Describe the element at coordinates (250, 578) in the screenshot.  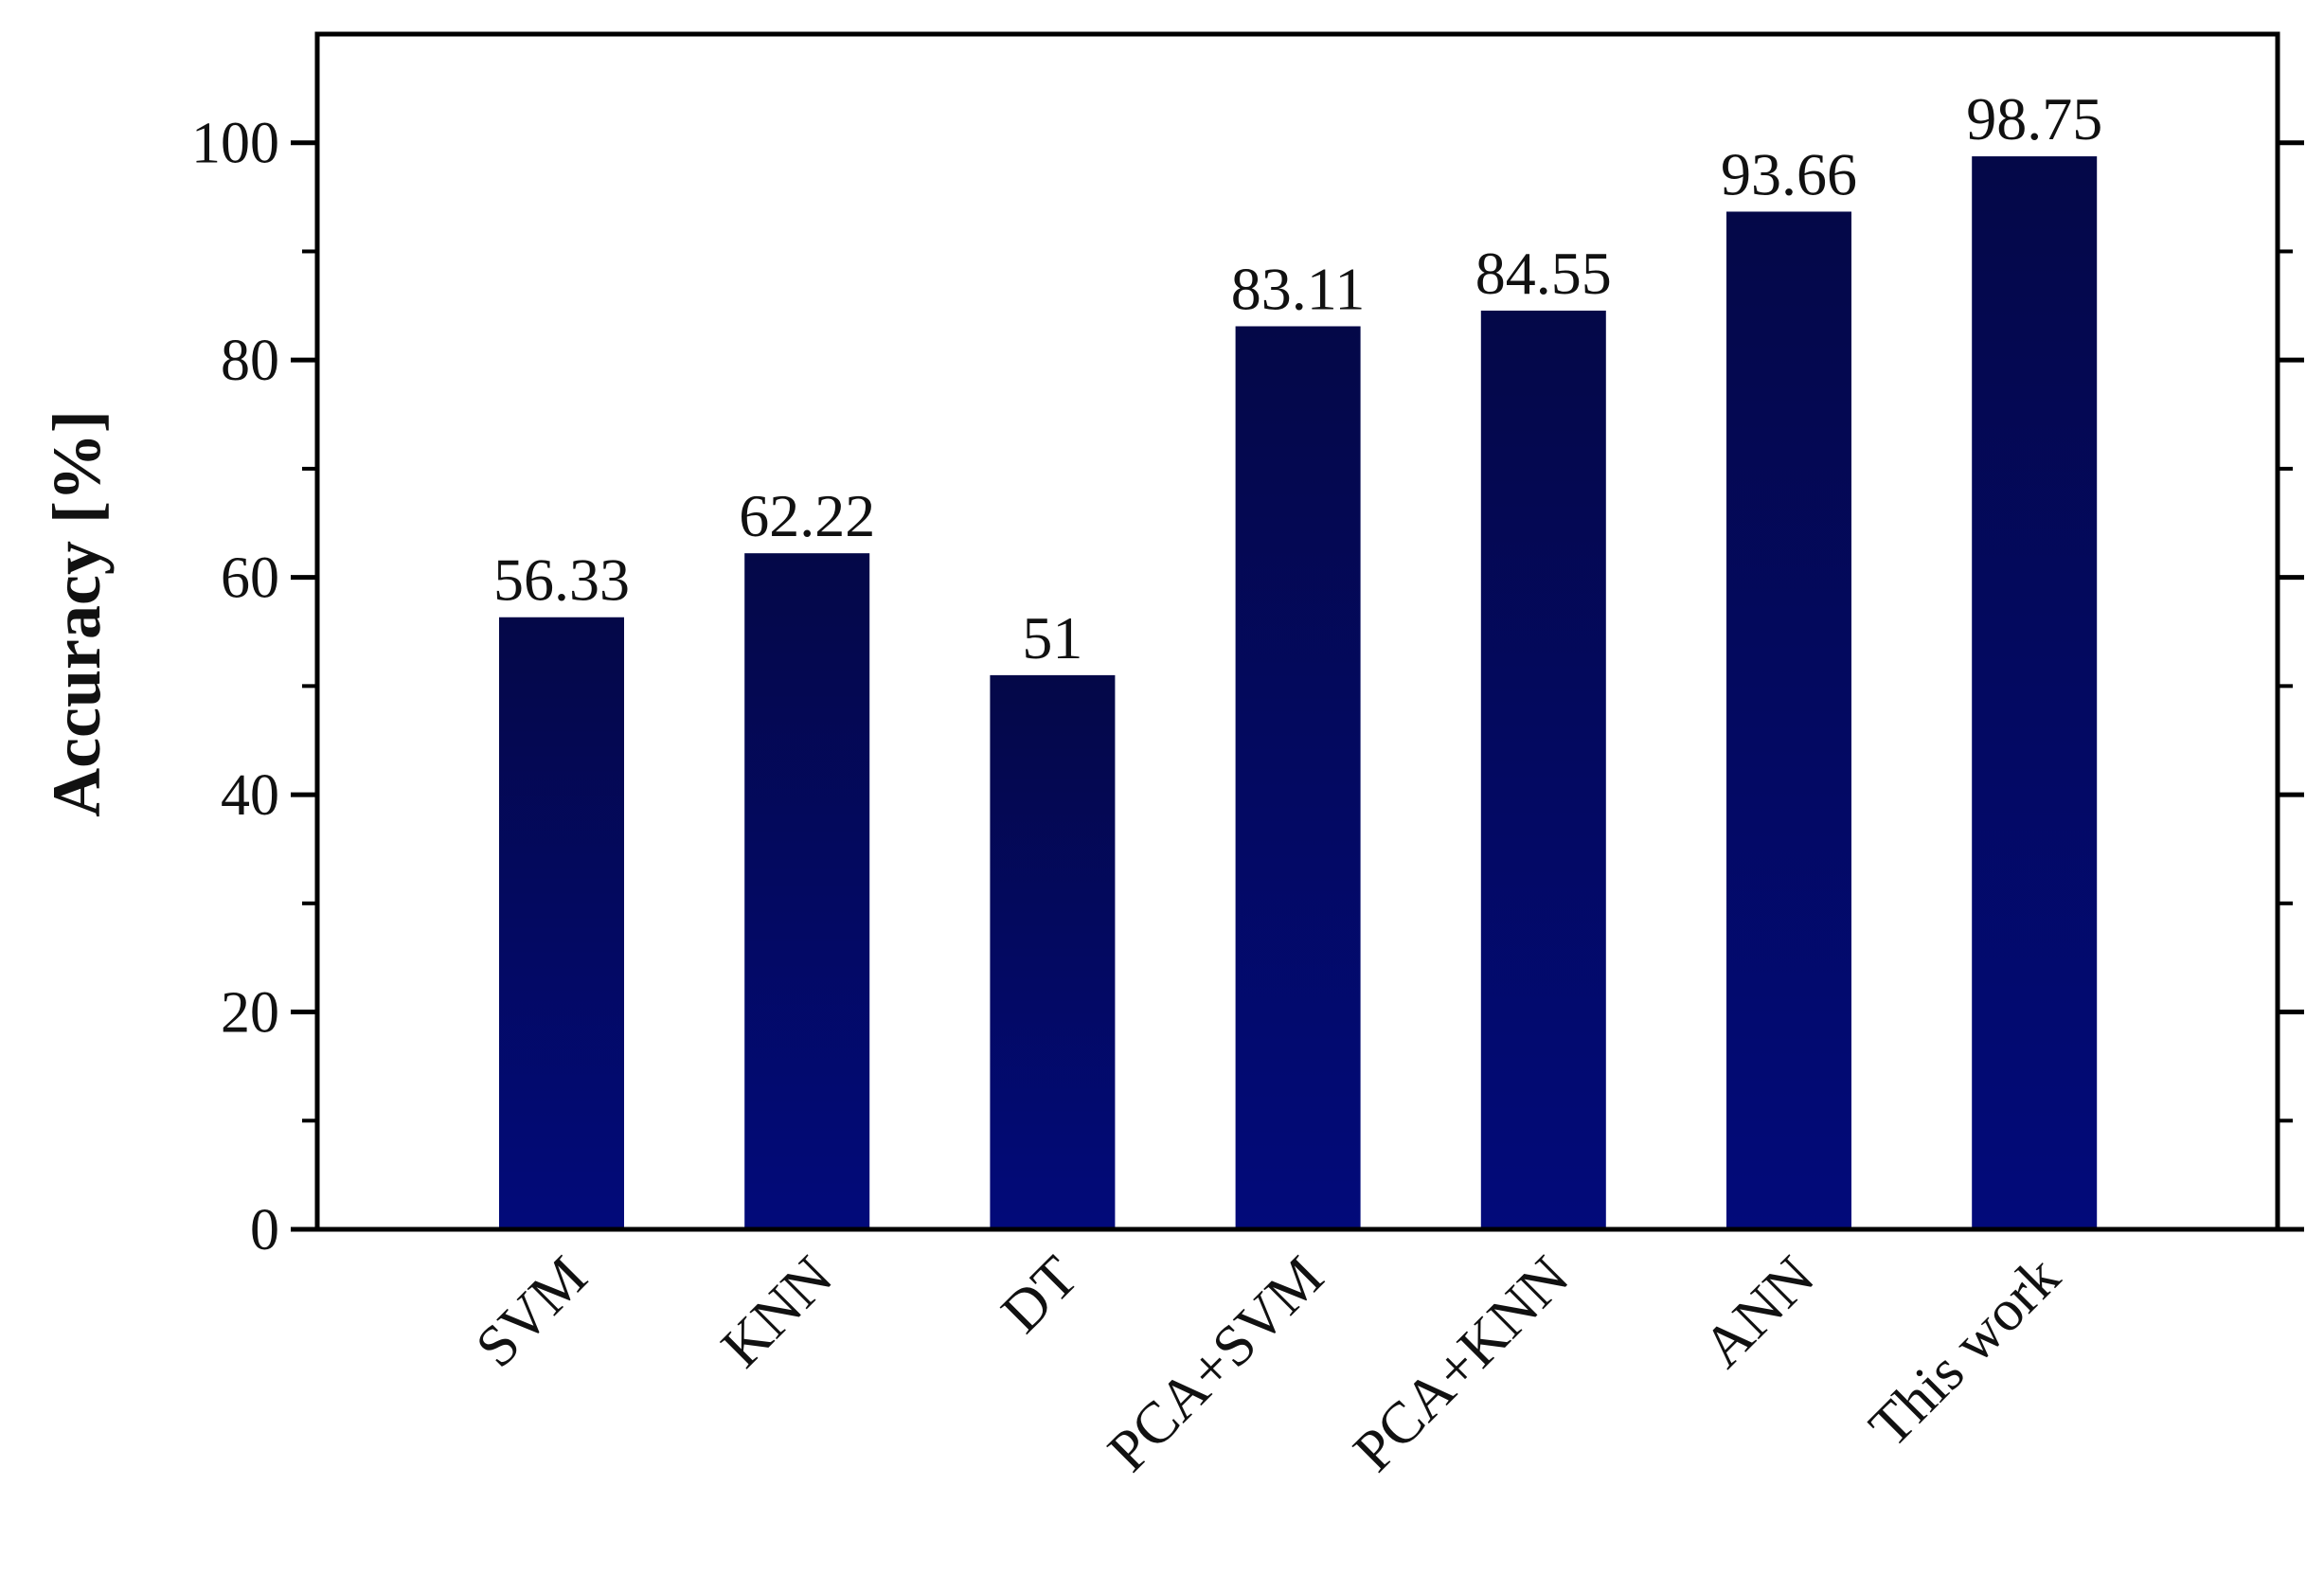
I see `y-tick-label: 60` at that location.